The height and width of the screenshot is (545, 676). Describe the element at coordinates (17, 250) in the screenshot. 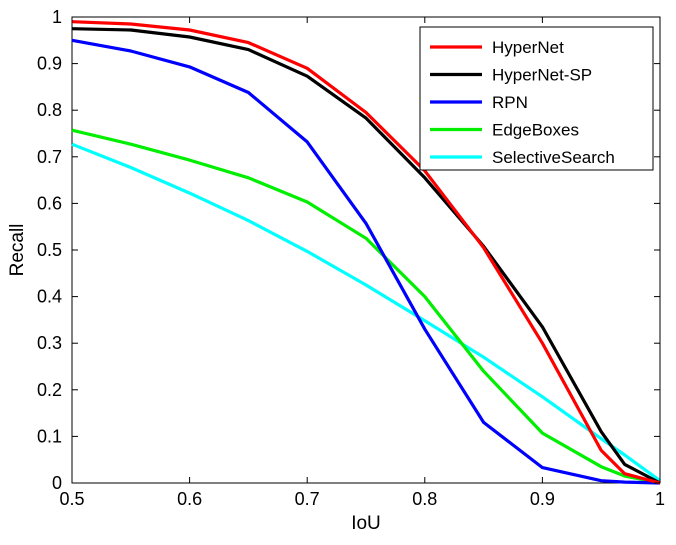

I see `y-axis-label: Recall` at that location.